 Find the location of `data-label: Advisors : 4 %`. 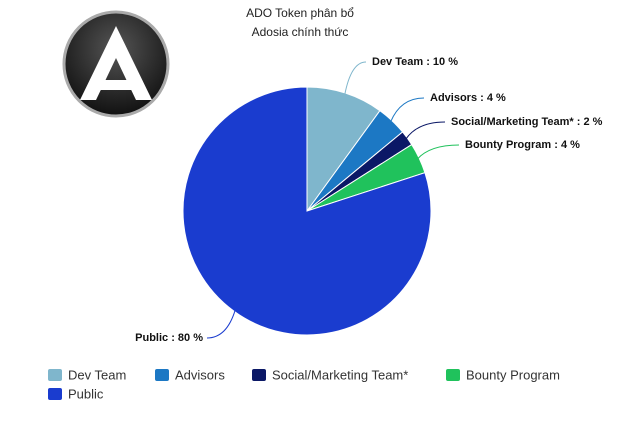

data-label: Advisors : 4 % is located at coordinates (468, 98).